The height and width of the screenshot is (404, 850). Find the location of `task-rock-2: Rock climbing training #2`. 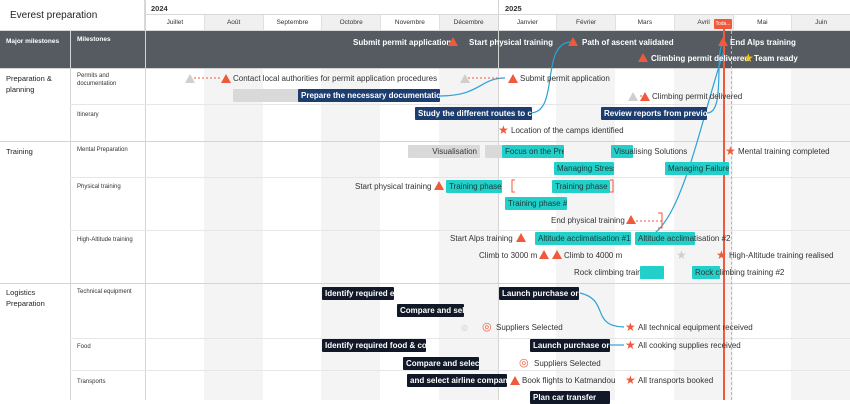

task-rock-2: Rock climbing training #2 is located at coordinates (740, 272).